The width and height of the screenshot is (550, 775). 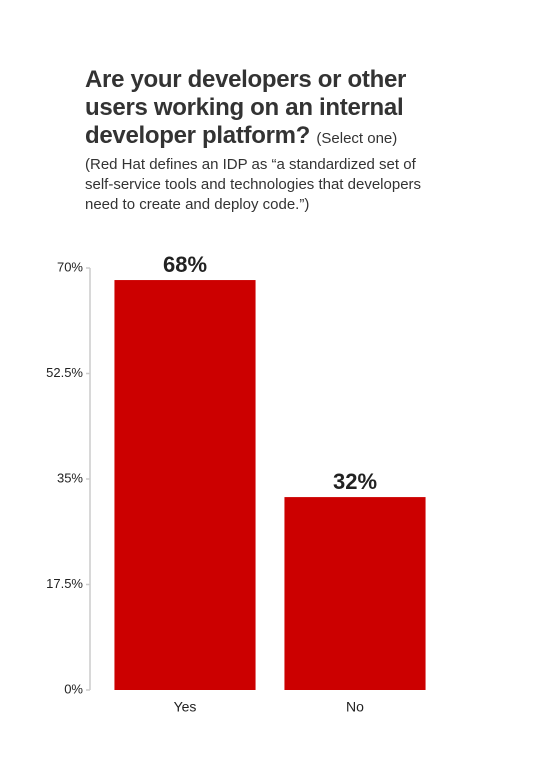 I want to click on x-tick-label: Yes, so click(x=185, y=707).